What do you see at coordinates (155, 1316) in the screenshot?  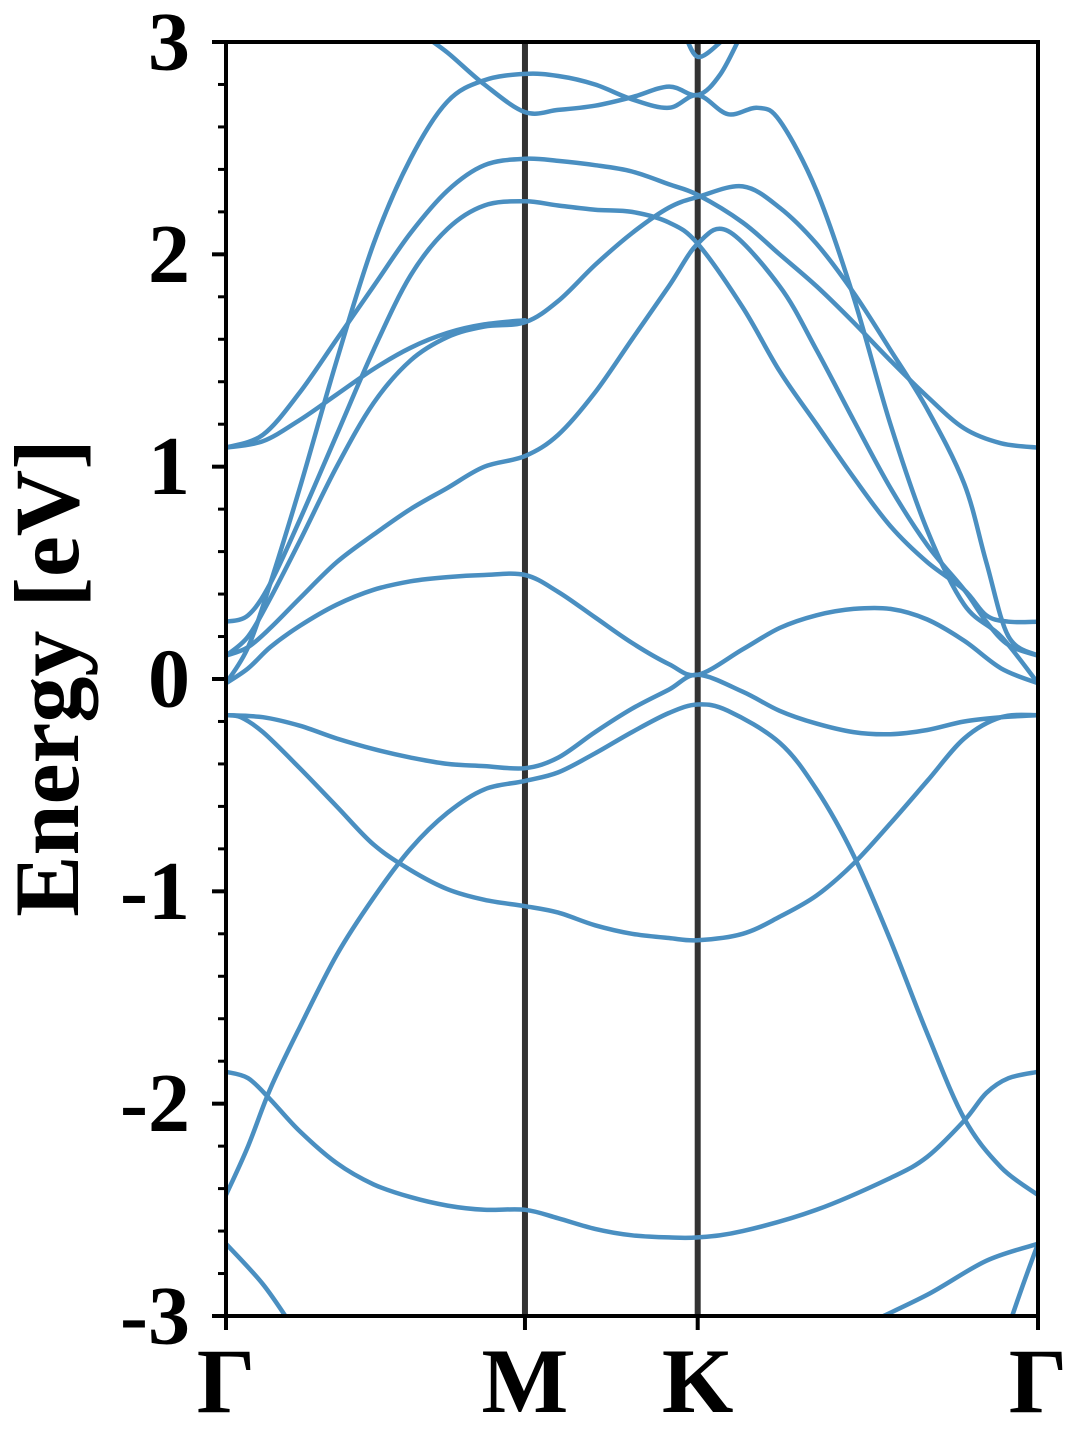 I see `y-tick-label: -3` at bounding box center [155, 1316].